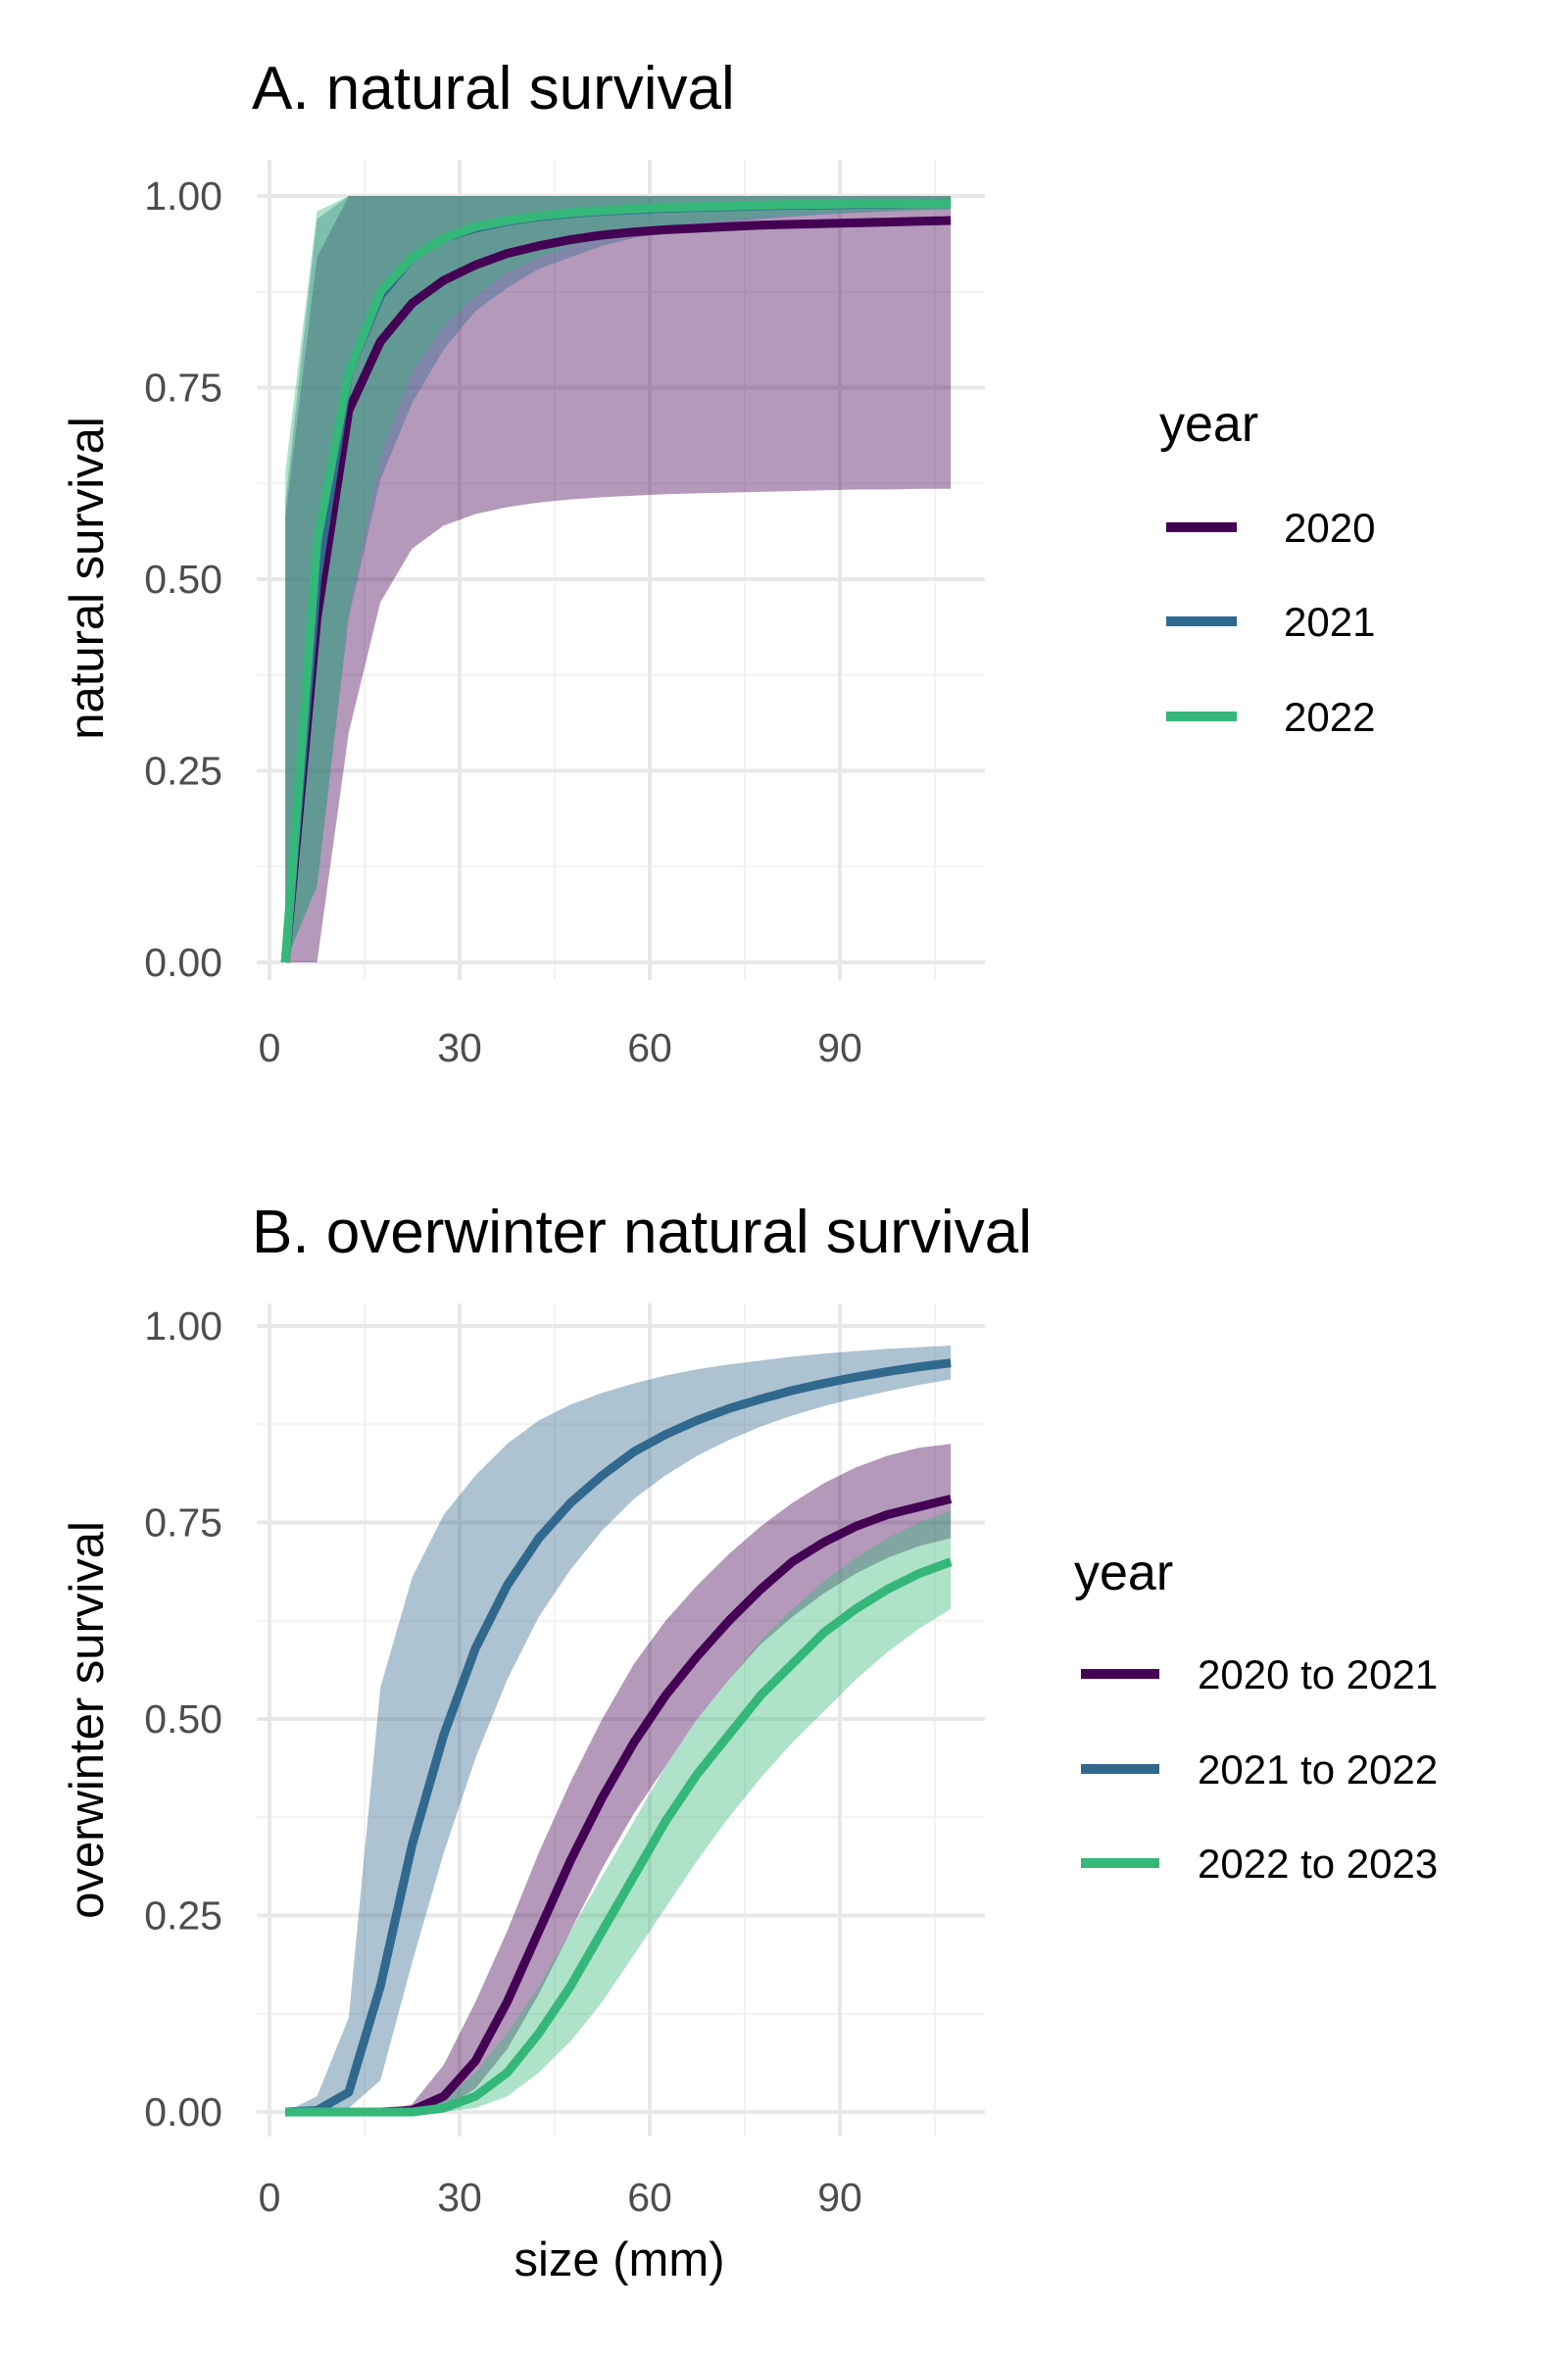  What do you see at coordinates (1318, 1769) in the screenshot?
I see `legend-label-2021-to-2022: 2021 to 2022` at bounding box center [1318, 1769].